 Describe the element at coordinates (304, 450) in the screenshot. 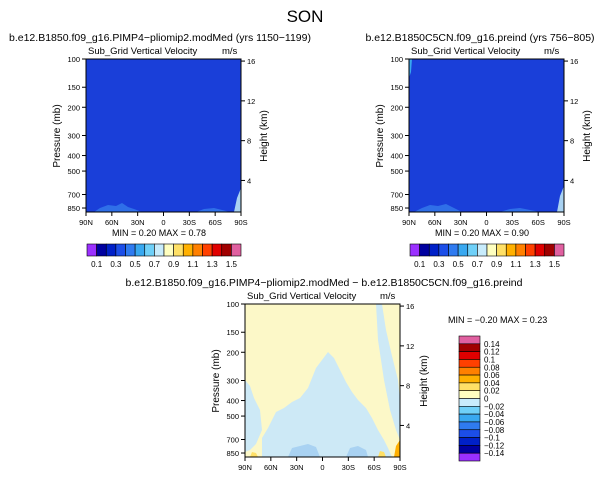

I see `panel-3-negative-strong` at that location.